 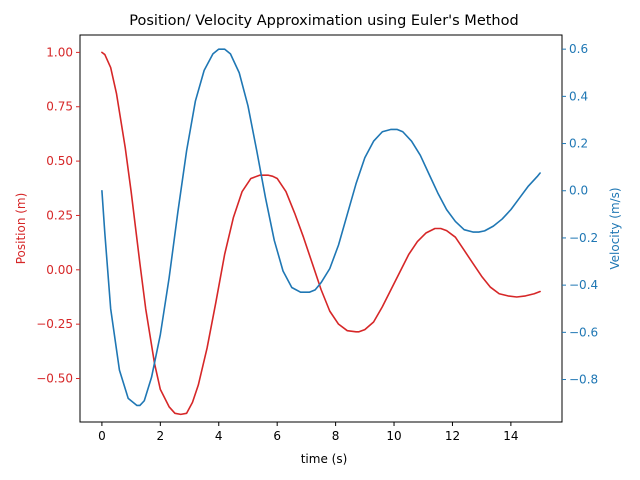 I want to click on x-tick-label: 14, so click(x=510, y=436).